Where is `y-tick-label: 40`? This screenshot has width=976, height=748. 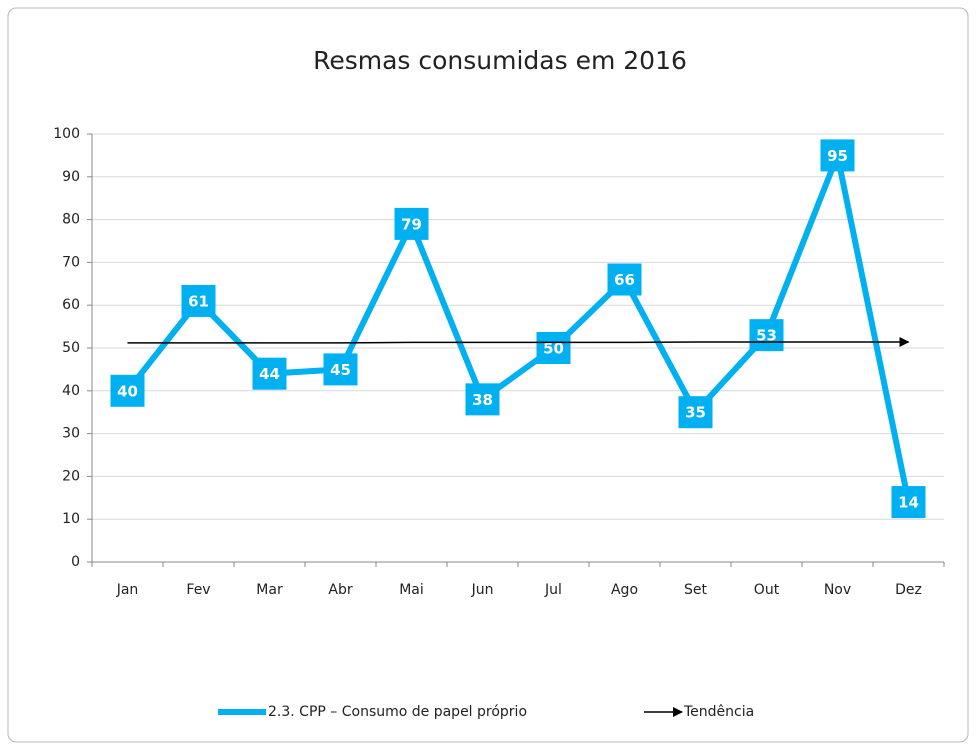 y-tick-label: 40 is located at coordinates (71, 391).